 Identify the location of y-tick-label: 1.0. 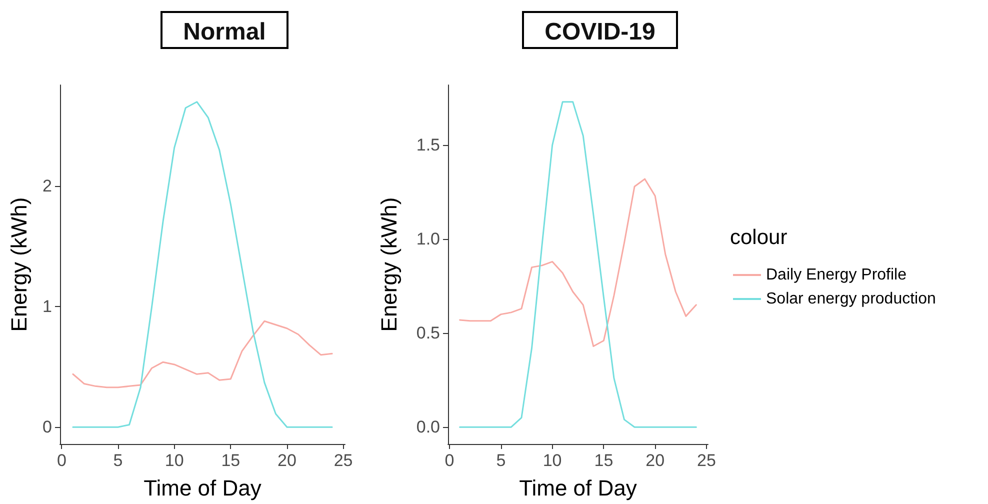
(428, 239).